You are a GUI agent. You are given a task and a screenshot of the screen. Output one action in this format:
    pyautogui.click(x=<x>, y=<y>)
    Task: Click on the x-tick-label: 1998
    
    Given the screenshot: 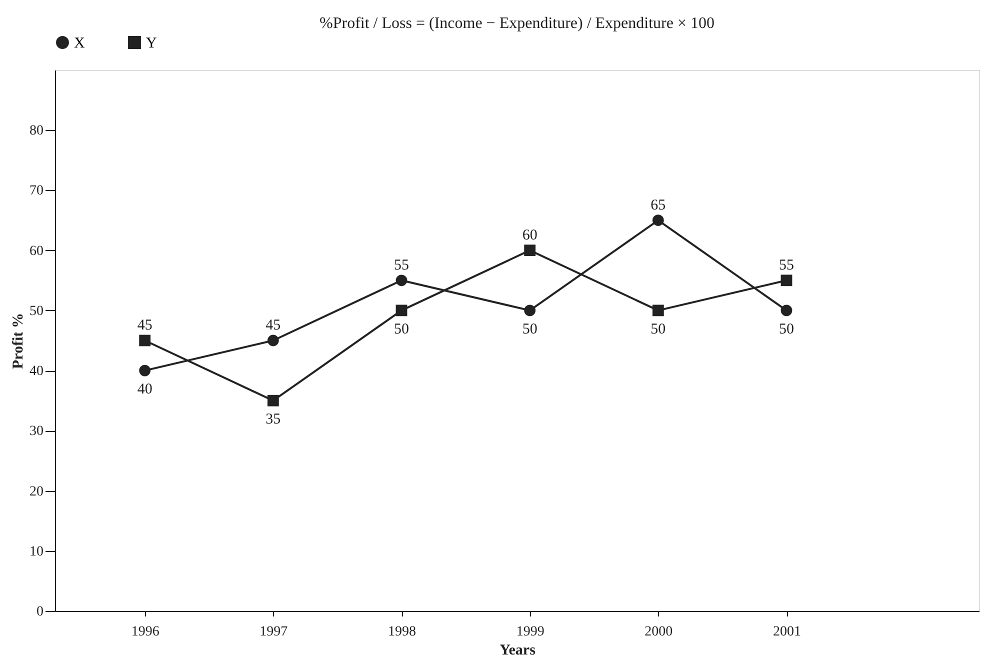 What is the action you would take?
    pyautogui.click(x=402, y=632)
    